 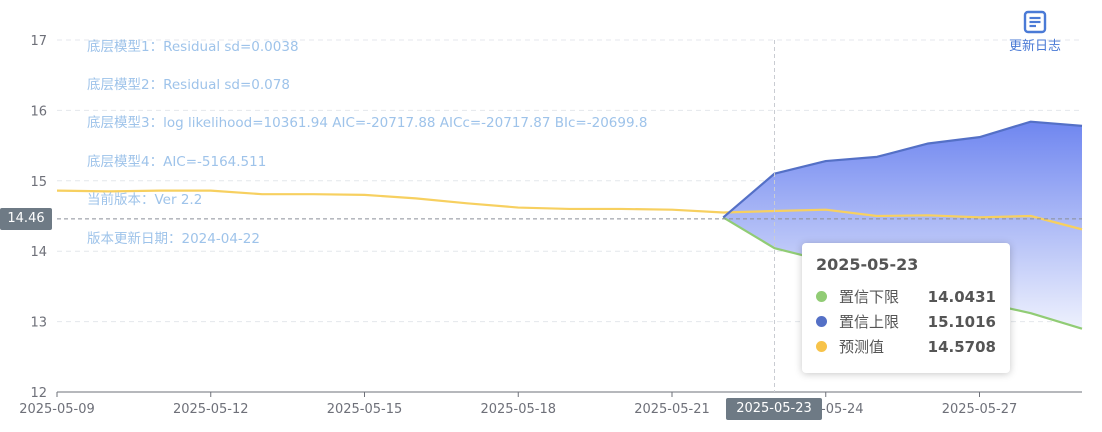 What do you see at coordinates (365, 409) in the screenshot?
I see `x-tick-label: 2025-05-15` at bounding box center [365, 409].